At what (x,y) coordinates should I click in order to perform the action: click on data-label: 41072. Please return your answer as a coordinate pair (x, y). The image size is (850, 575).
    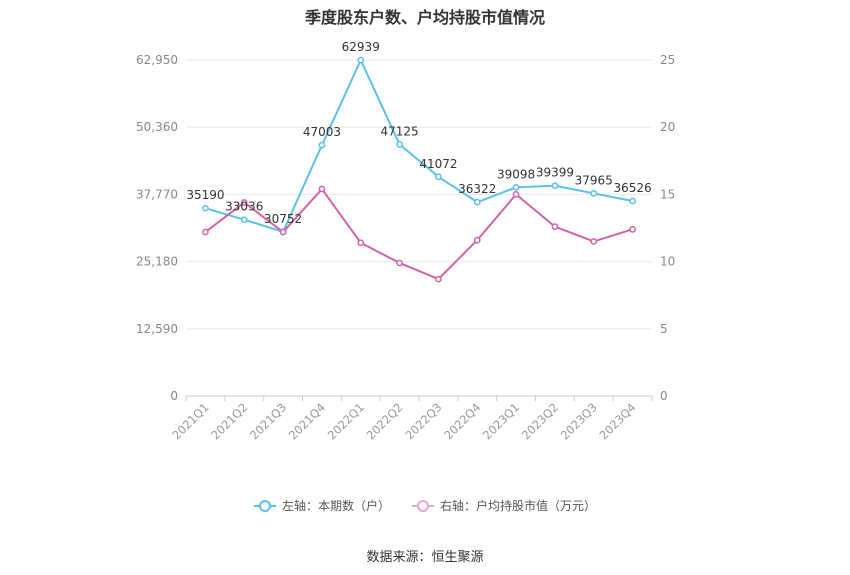
    Looking at the image, I should click on (438, 164).